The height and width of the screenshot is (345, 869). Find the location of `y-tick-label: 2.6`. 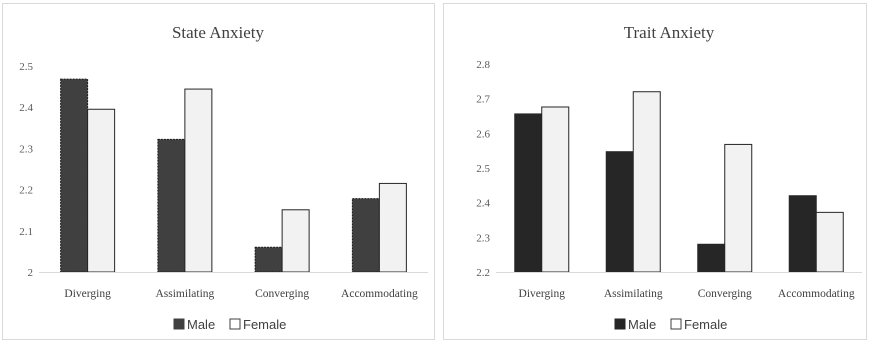

y-tick-label: 2.6 is located at coordinates (483, 134).